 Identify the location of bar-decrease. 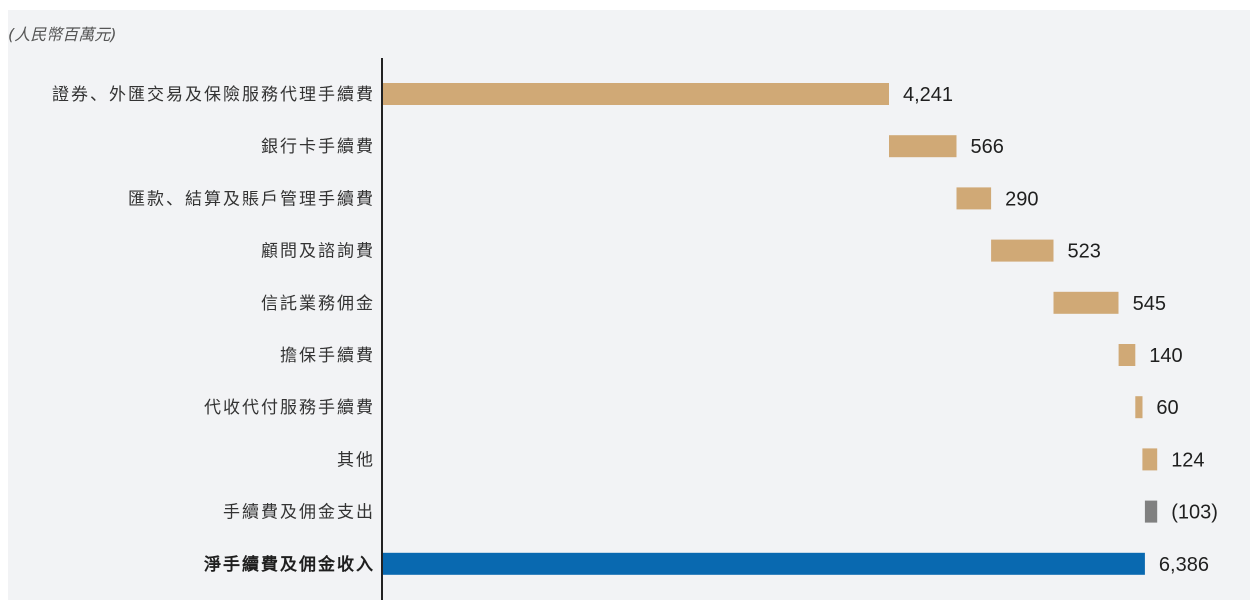
(1151, 511).